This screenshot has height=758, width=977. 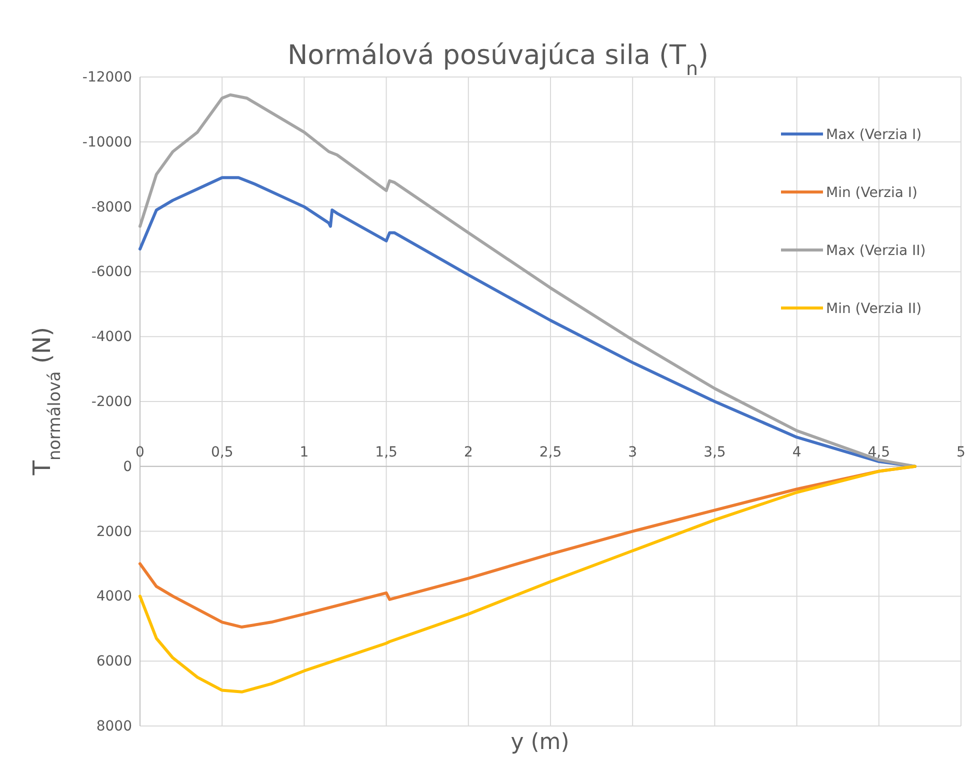 I want to click on y-tick-label: 0, so click(x=127, y=466).